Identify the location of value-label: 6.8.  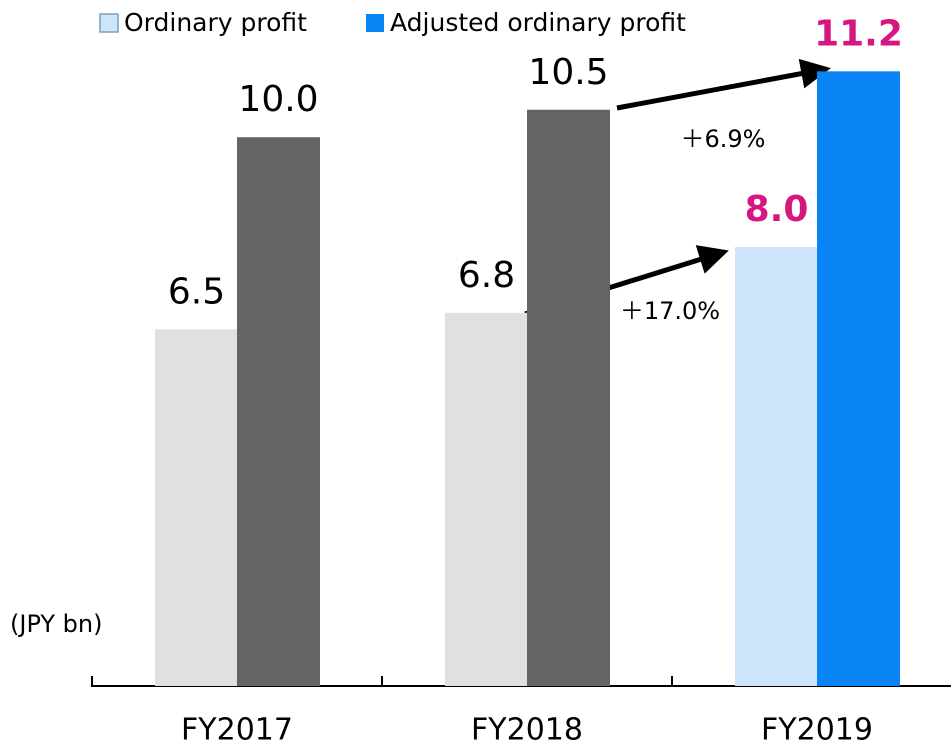
(486, 275).